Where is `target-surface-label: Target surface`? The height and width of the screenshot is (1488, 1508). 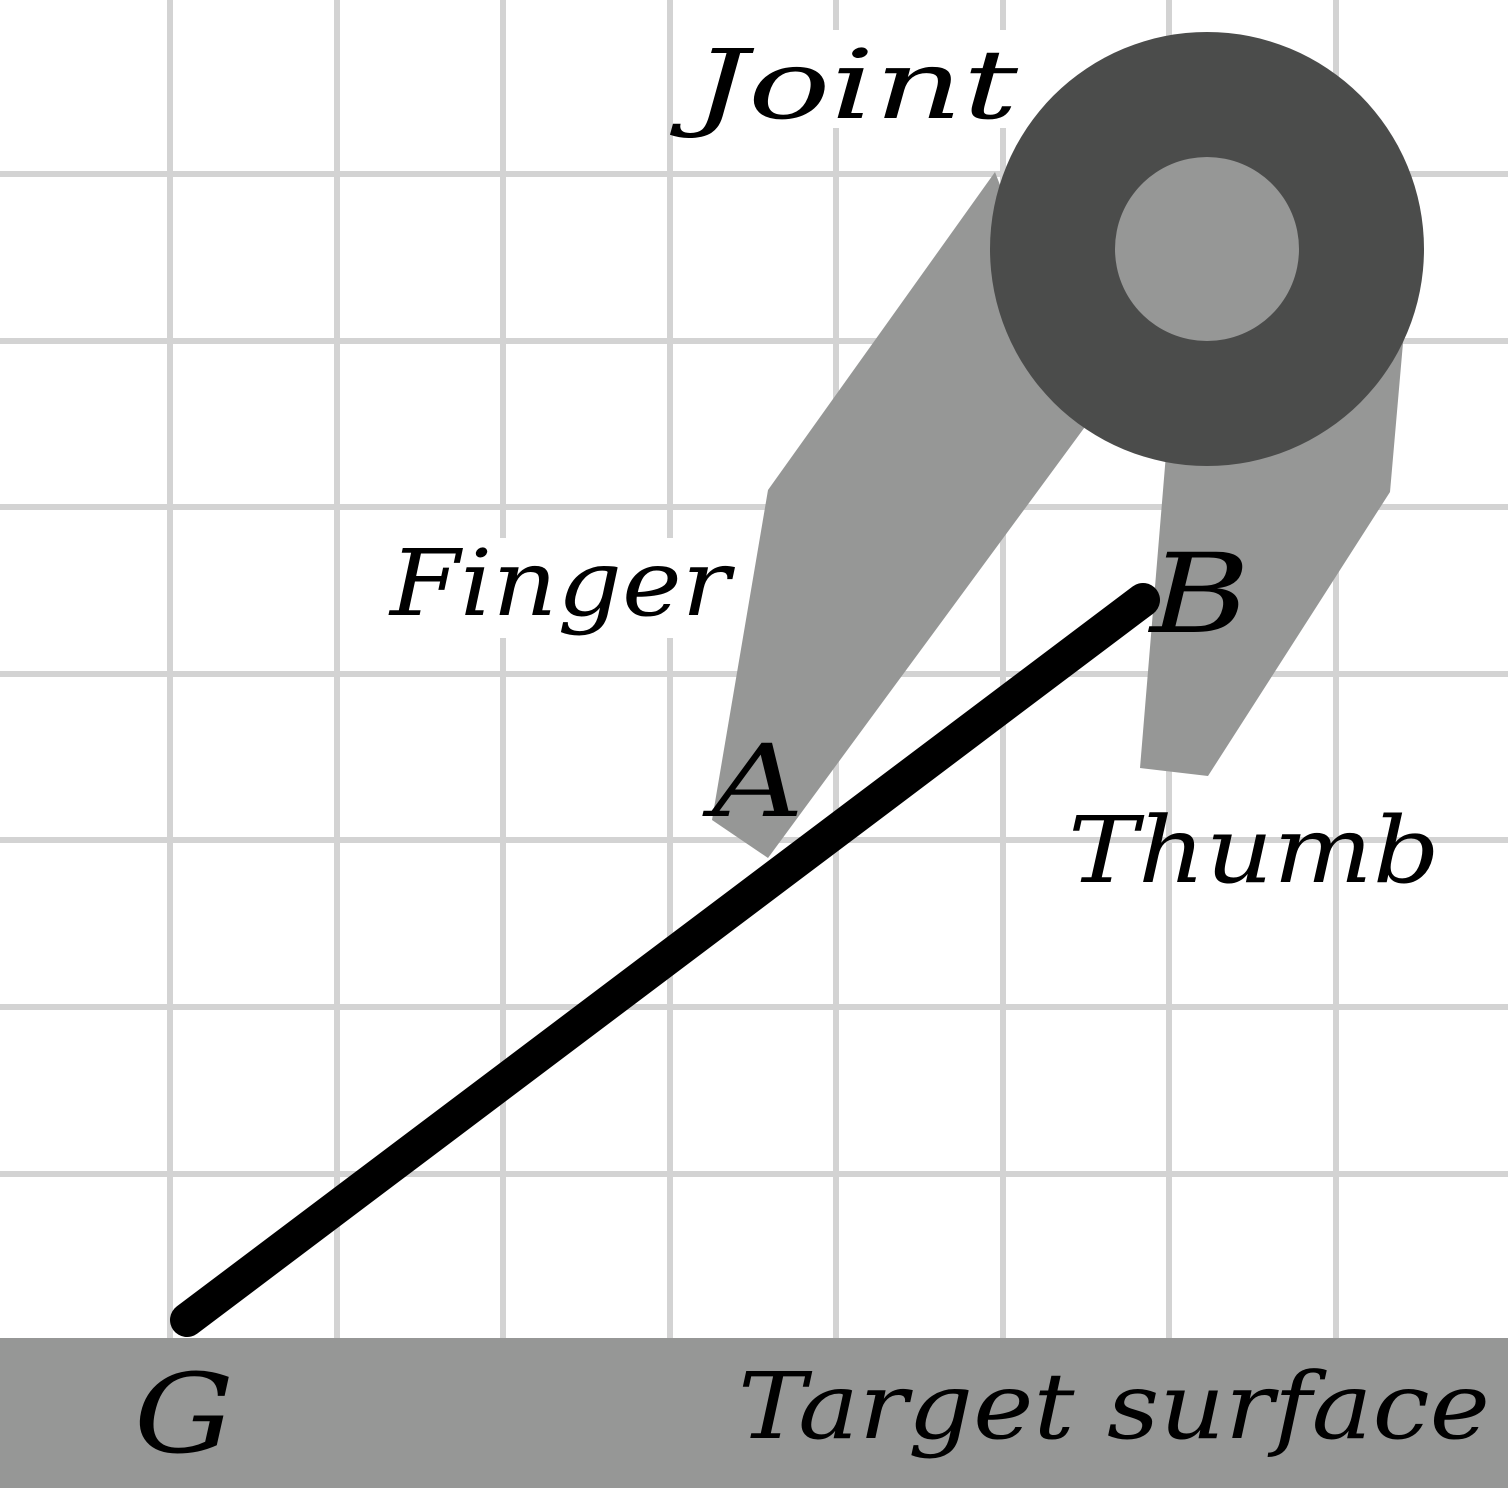
target-surface-label: Target surface is located at coordinates (1114, 1406).